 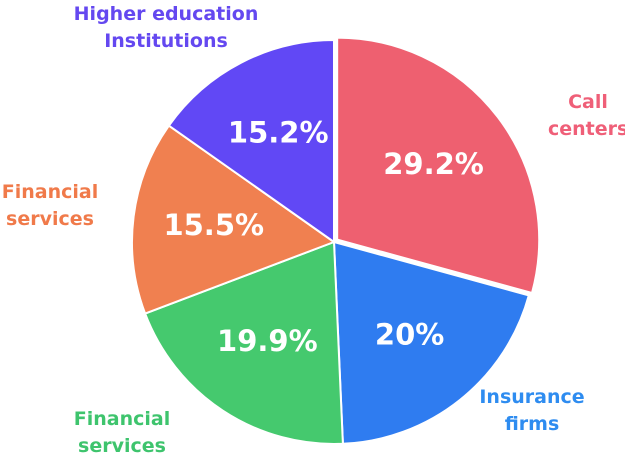 What do you see at coordinates (433, 164) in the screenshot?
I see `value-label: 29.2%` at bounding box center [433, 164].